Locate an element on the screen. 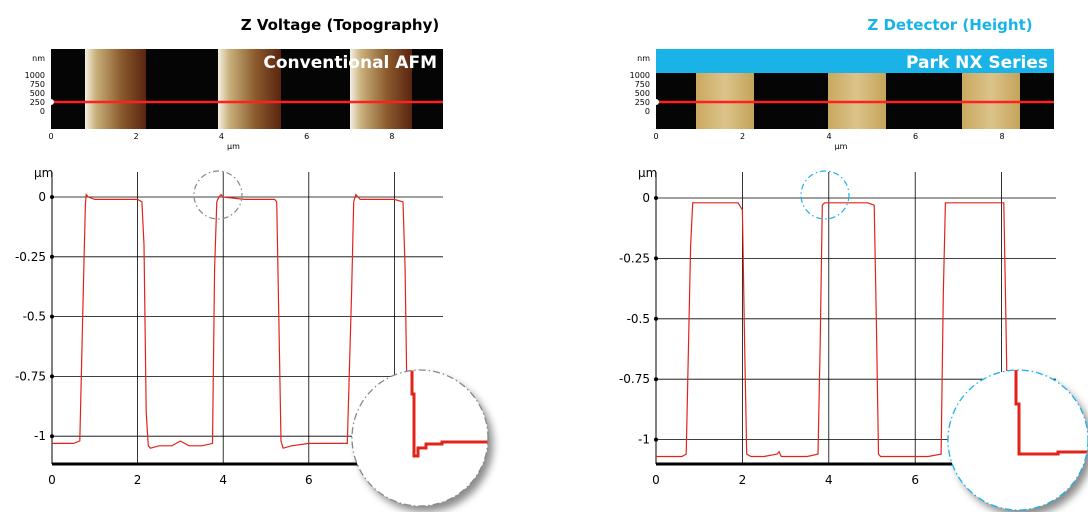 The image size is (1088, 512). image-xtick-2-4: 8 is located at coordinates (1002, 136).